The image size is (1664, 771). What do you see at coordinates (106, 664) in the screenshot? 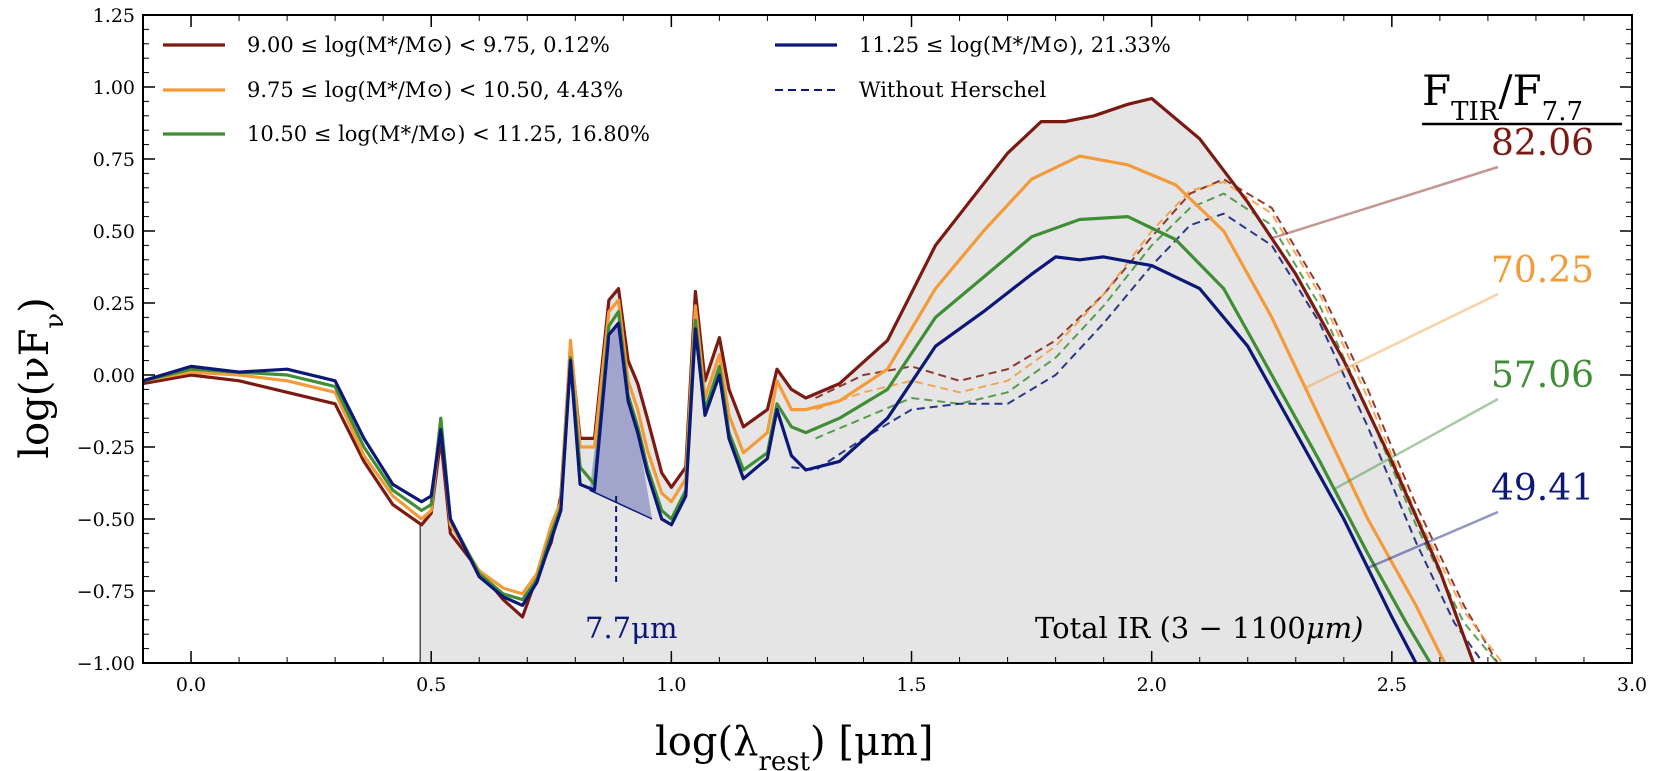
I see `y-tick-label: −1.00` at bounding box center [106, 664].